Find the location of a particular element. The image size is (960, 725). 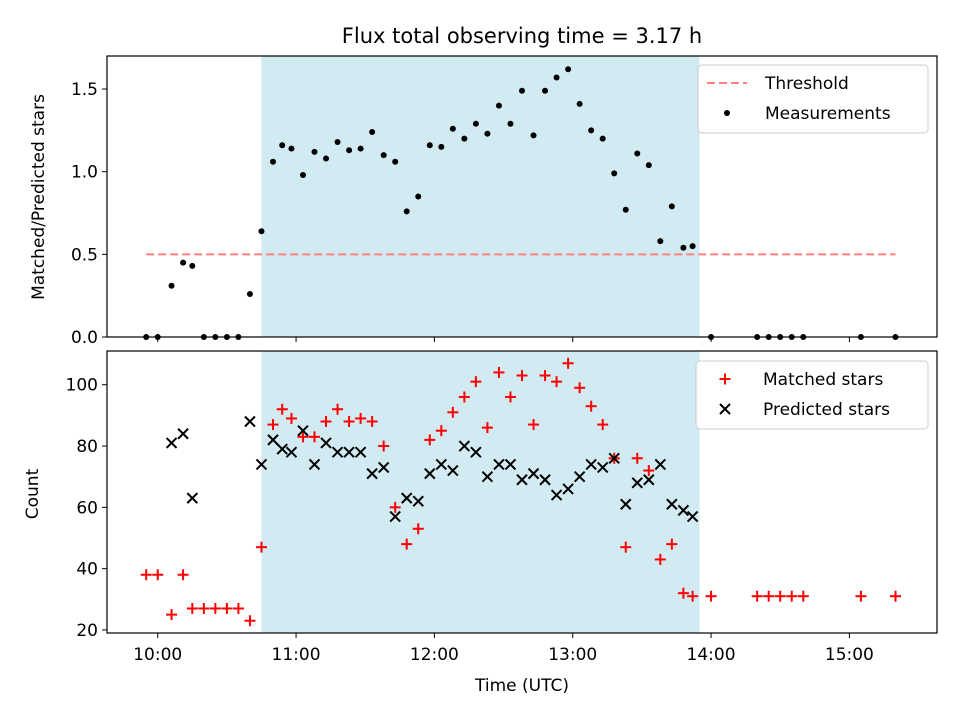

top-y-tick-label: 1.5 is located at coordinates (84, 90).